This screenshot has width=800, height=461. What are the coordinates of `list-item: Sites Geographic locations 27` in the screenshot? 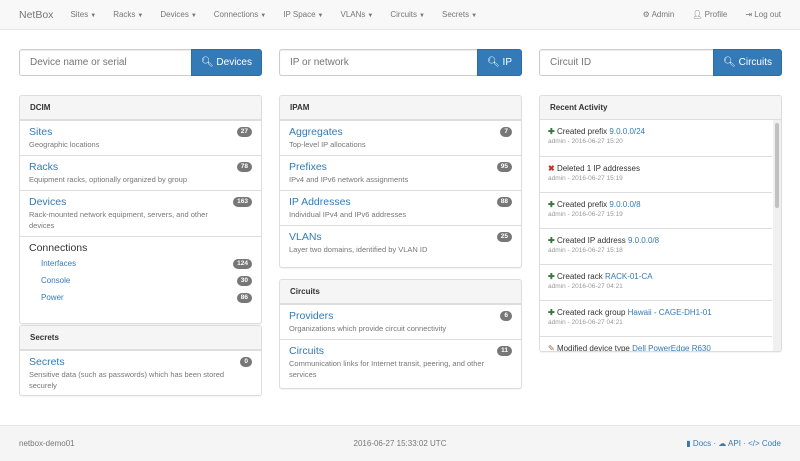 It's located at (140, 137).